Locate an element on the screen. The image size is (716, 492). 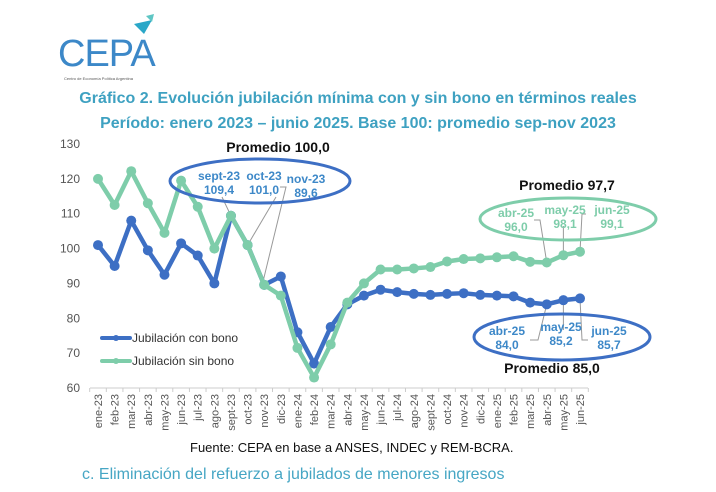
annotation-con-bono-ellipse is located at coordinates (562, 337).